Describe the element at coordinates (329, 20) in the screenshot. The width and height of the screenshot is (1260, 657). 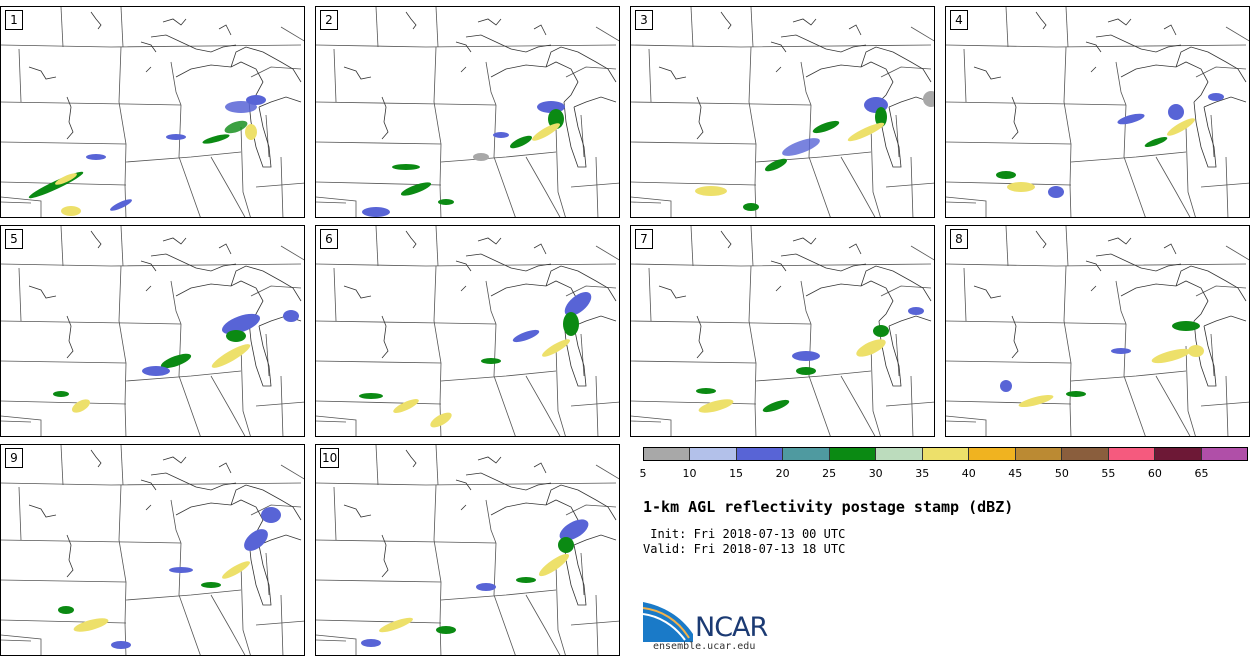
I see `panel-number: 2` at that location.